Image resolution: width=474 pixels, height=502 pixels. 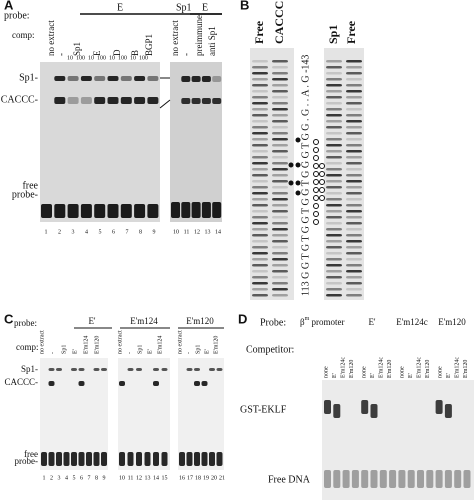 What do you see at coordinates (326, 322) in the screenshot?
I see `probe-name: promoter` at bounding box center [326, 322].